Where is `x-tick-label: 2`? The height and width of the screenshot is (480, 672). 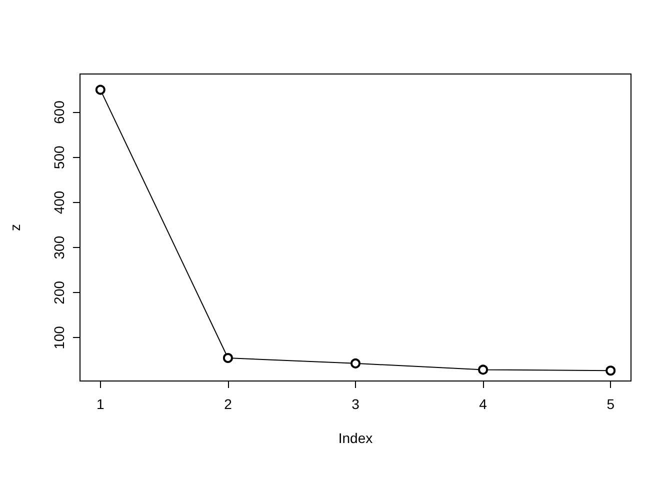 x-tick-label: 2 is located at coordinates (228, 404).